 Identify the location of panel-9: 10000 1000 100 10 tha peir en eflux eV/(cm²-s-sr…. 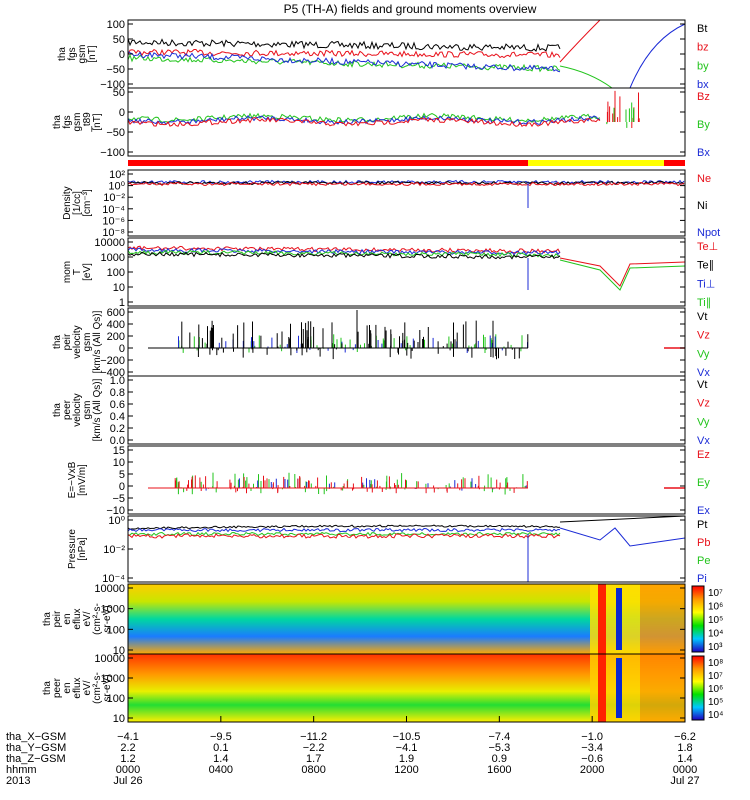
(382, 620).